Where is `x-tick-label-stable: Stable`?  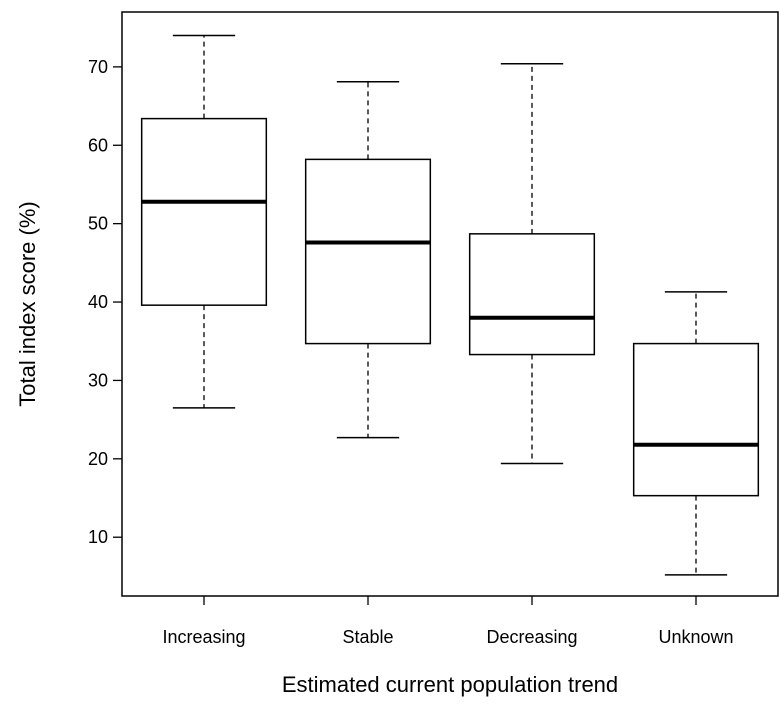 x-tick-label-stable: Stable is located at coordinates (367, 637).